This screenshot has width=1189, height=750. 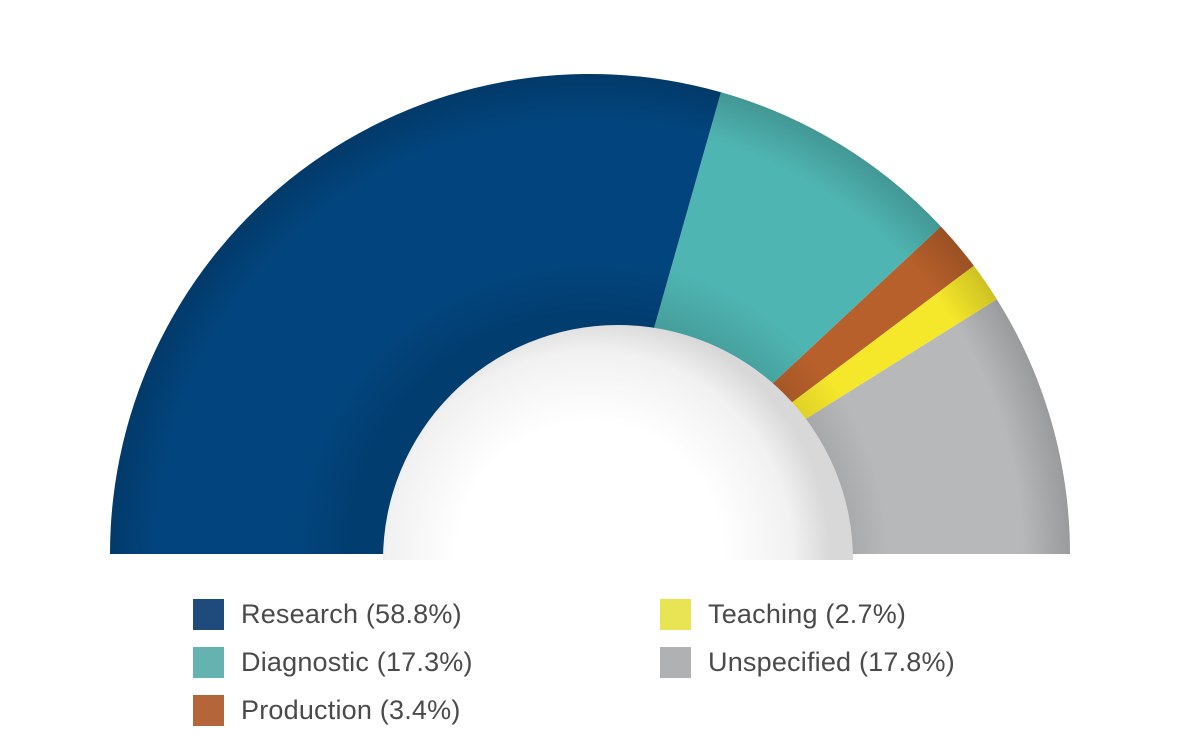 I want to click on legend-swatch-unspecified, so click(x=675, y=662).